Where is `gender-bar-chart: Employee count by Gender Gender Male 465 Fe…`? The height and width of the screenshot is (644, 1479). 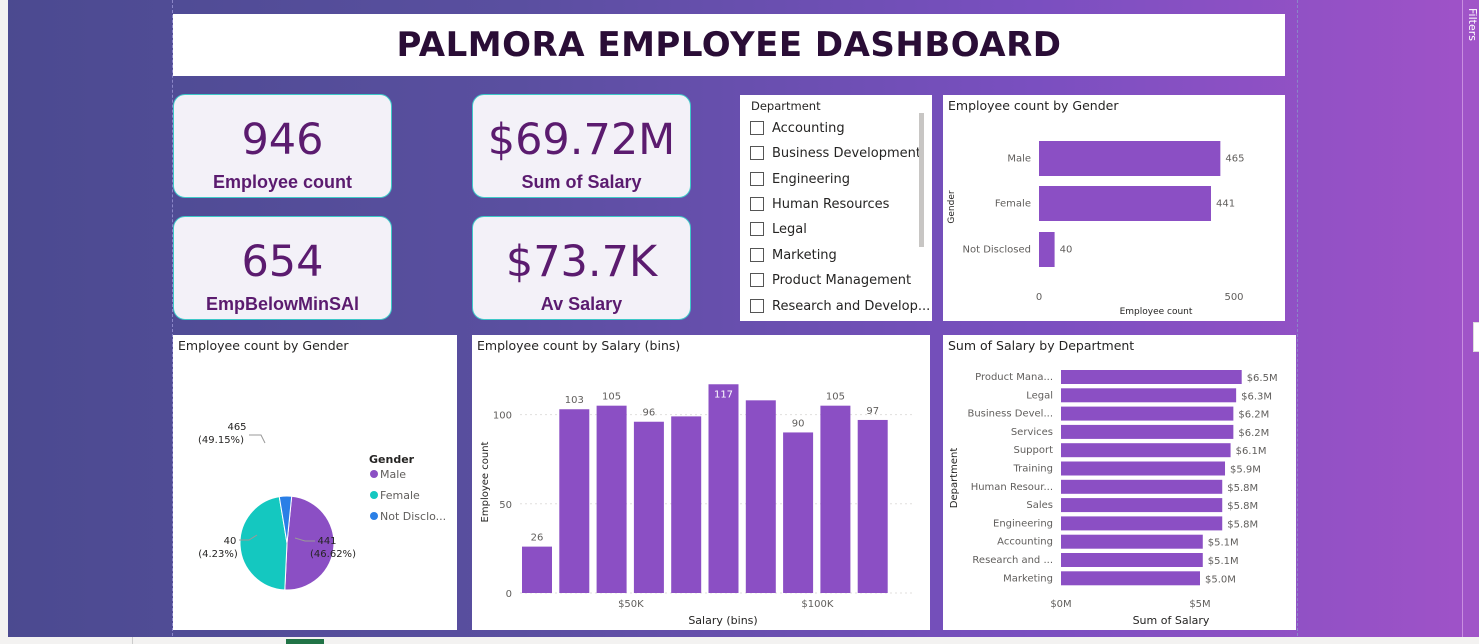
gender-bar-chart: Employee count by Gender Gender Male 465 Fe… is located at coordinates (1114, 208).